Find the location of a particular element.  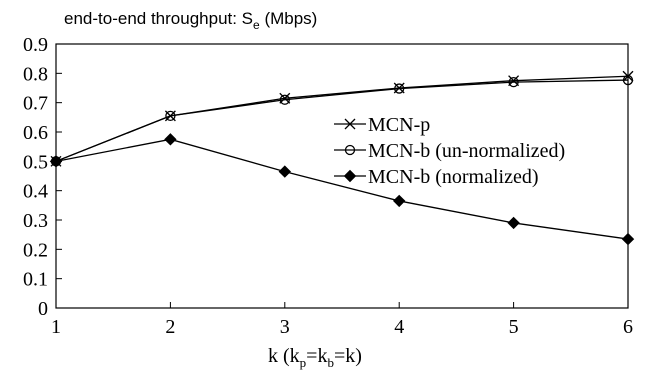

x-axis-label: k (kp=kb=k) is located at coordinates (315, 357).